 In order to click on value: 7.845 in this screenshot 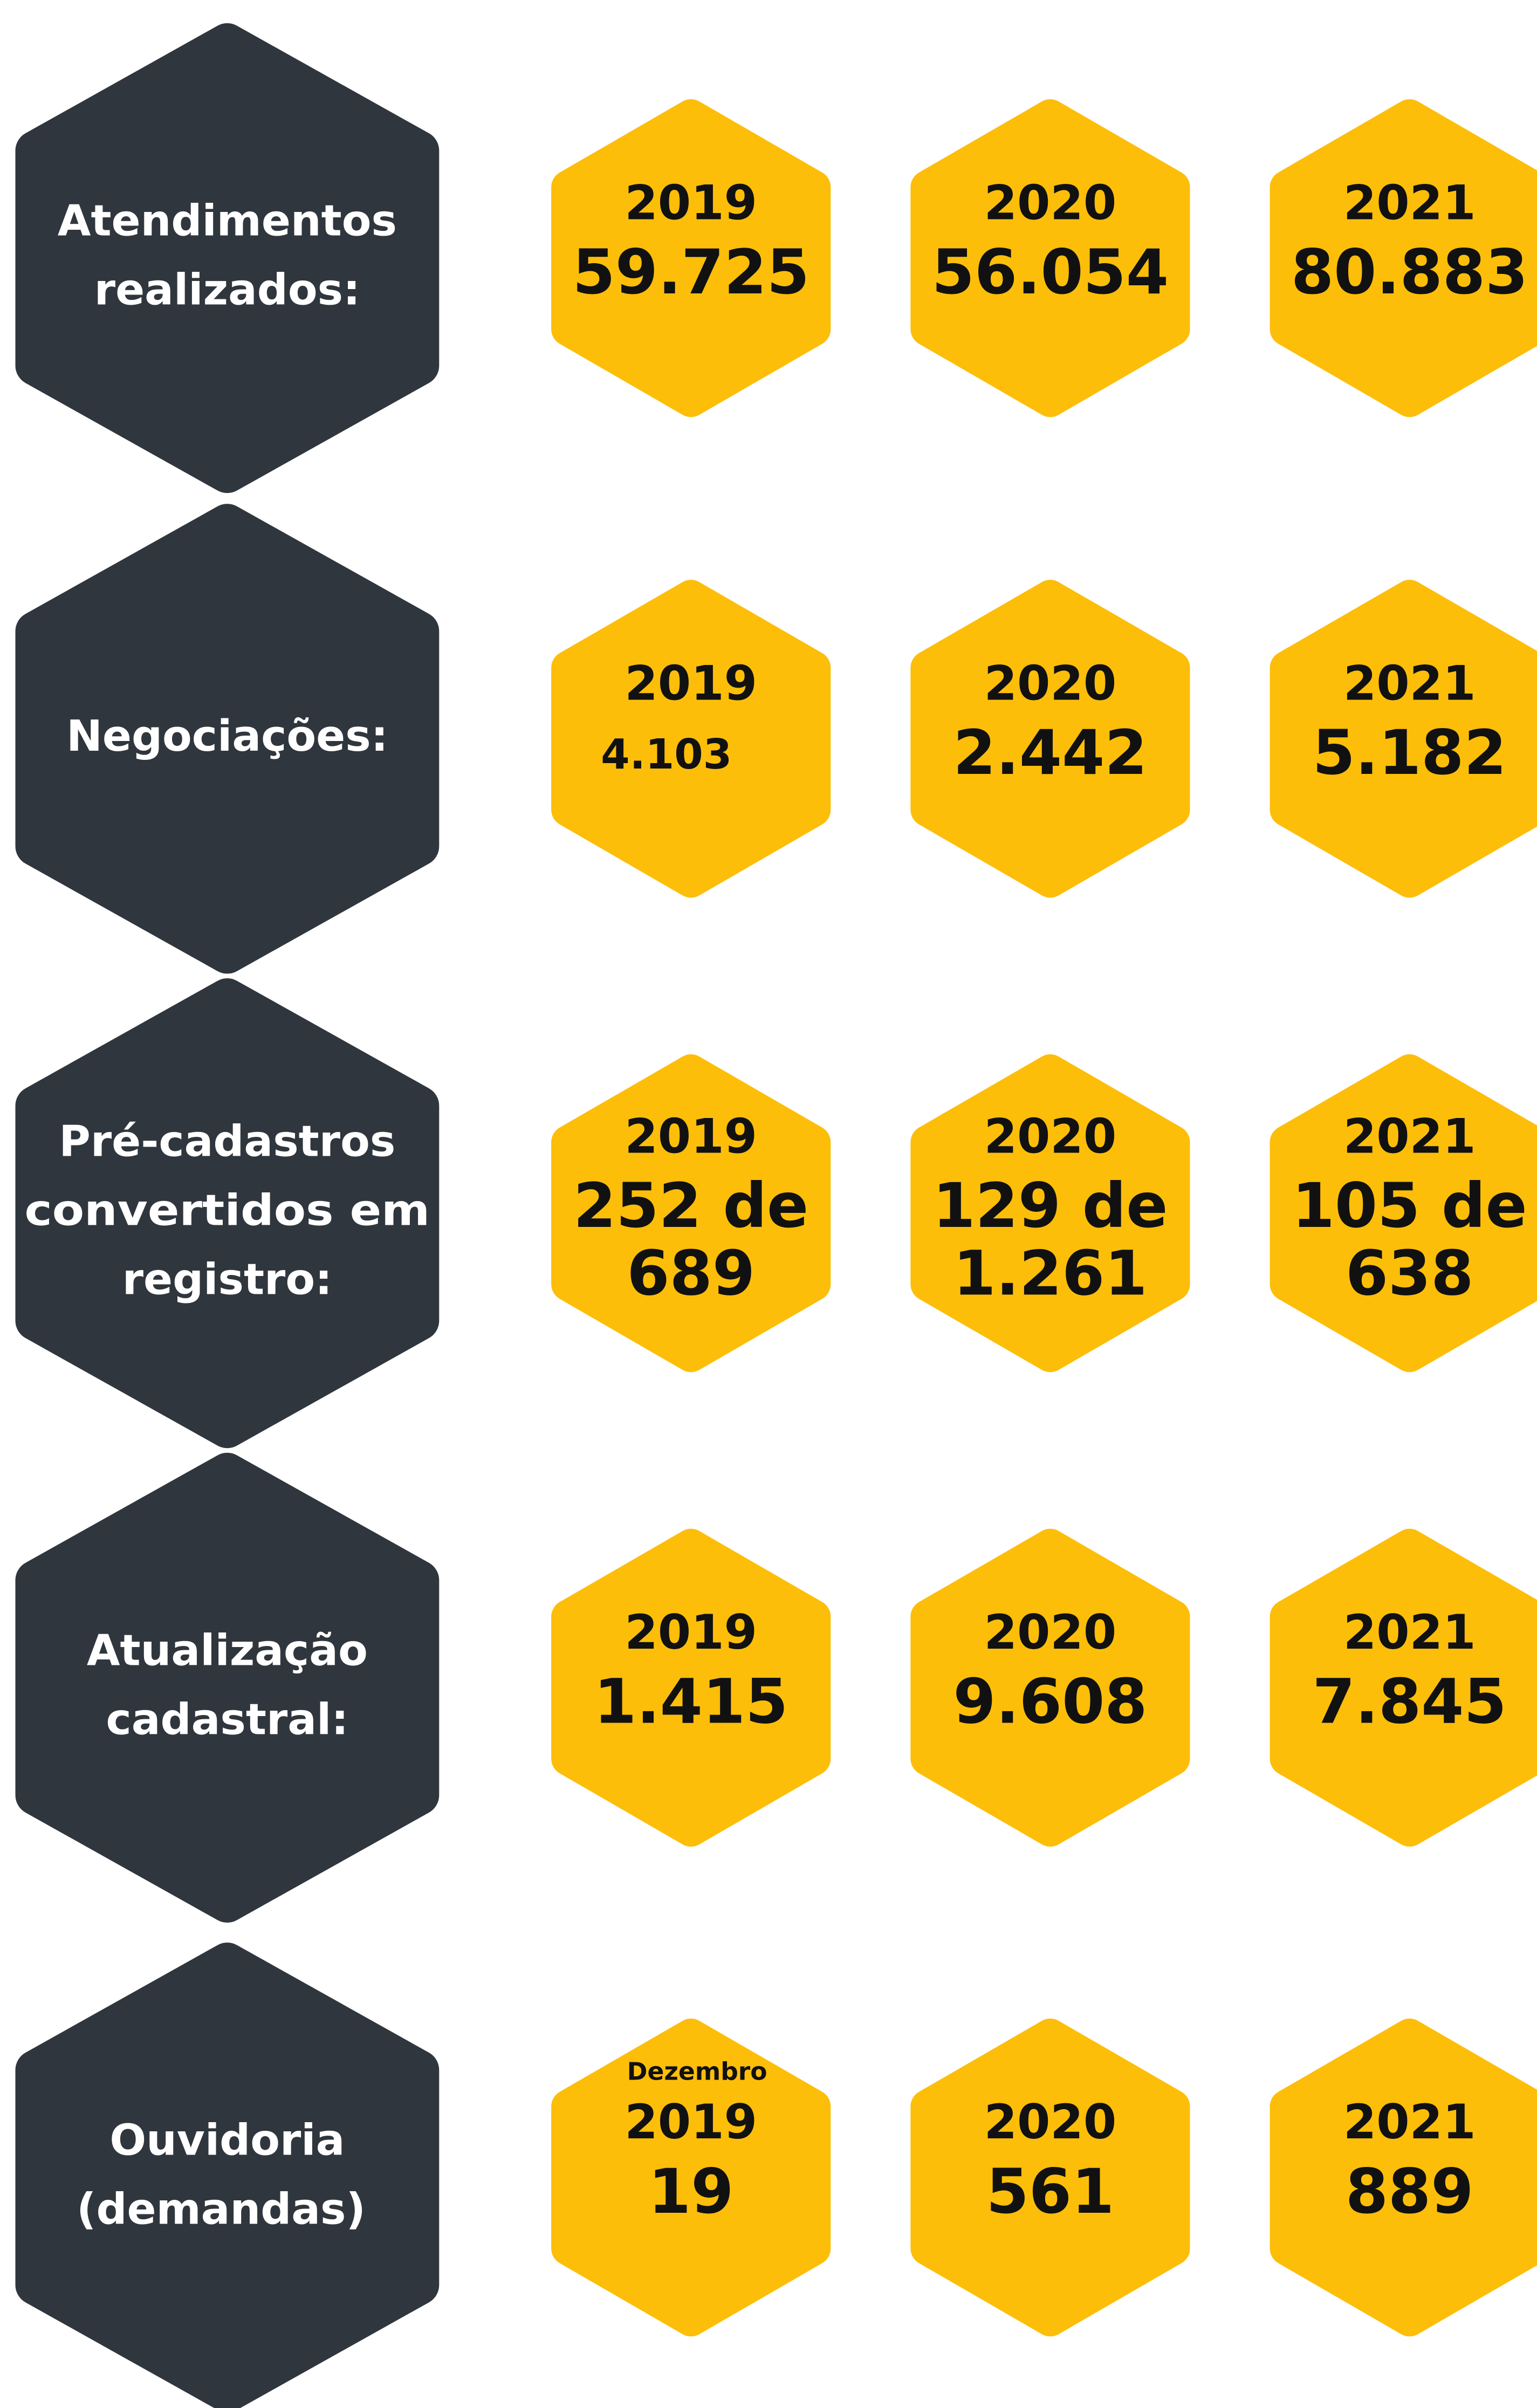, I will do `click(1410, 1702)`.